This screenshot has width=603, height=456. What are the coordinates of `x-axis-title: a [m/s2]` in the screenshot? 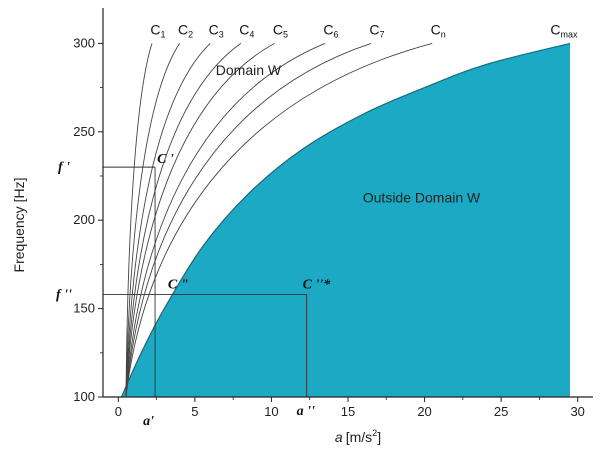 It's located at (358, 436).